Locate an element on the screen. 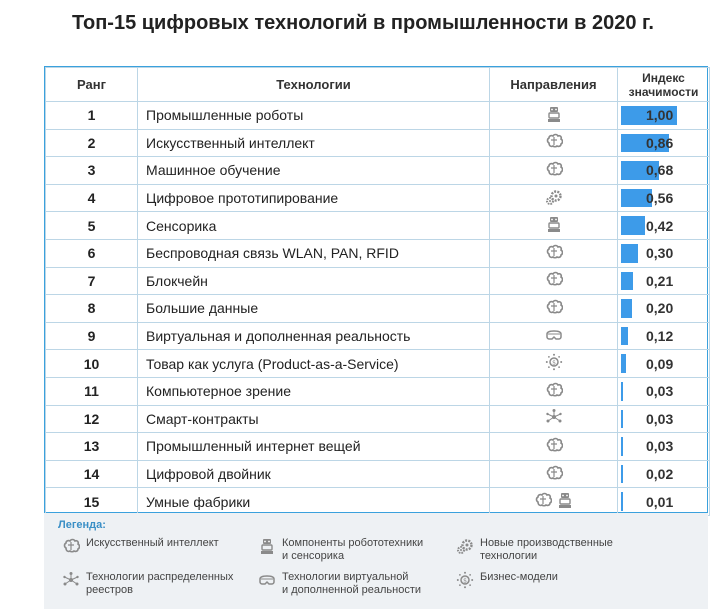  rank-cell: 7 is located at coordinates (91, 281).